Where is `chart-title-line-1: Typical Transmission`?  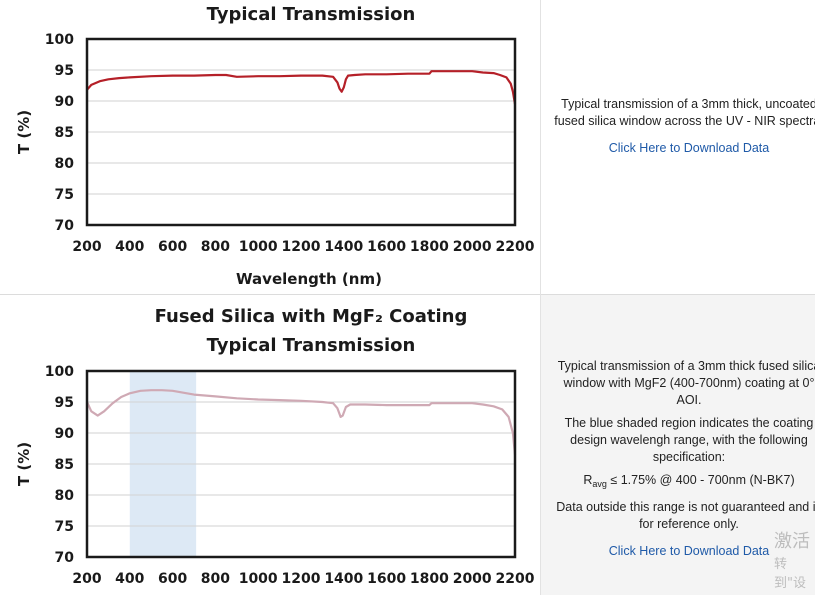 chart-title-line-1: Typical Transmission is located at coordinates (311, 14).